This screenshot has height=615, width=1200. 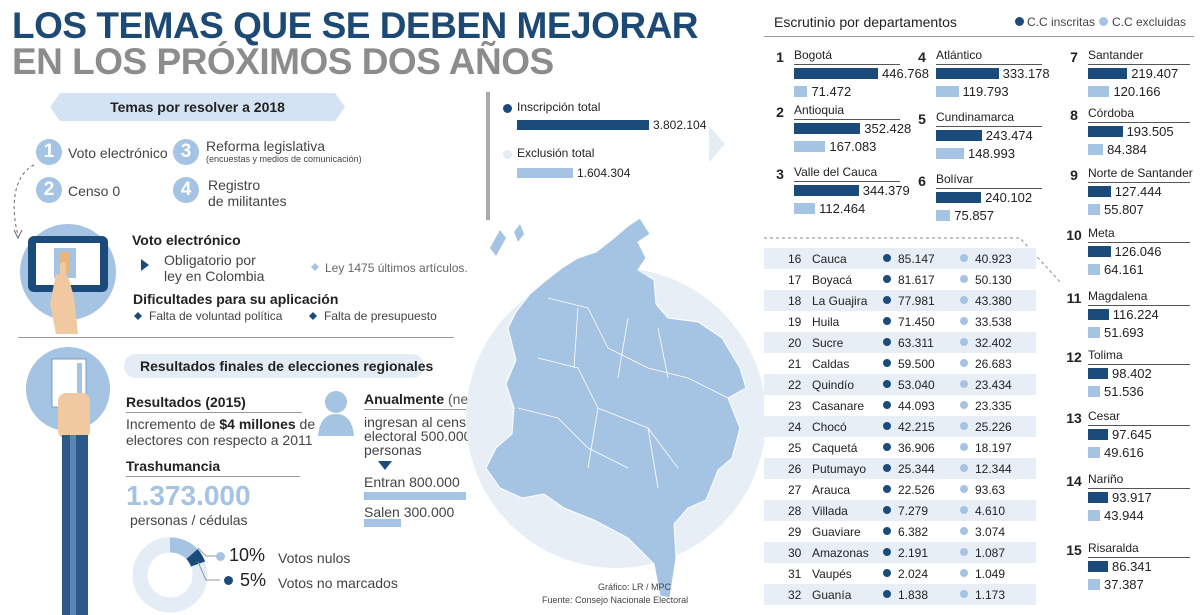 I want to click on table-insc-value: 44.093, so click(x=916, y=406).